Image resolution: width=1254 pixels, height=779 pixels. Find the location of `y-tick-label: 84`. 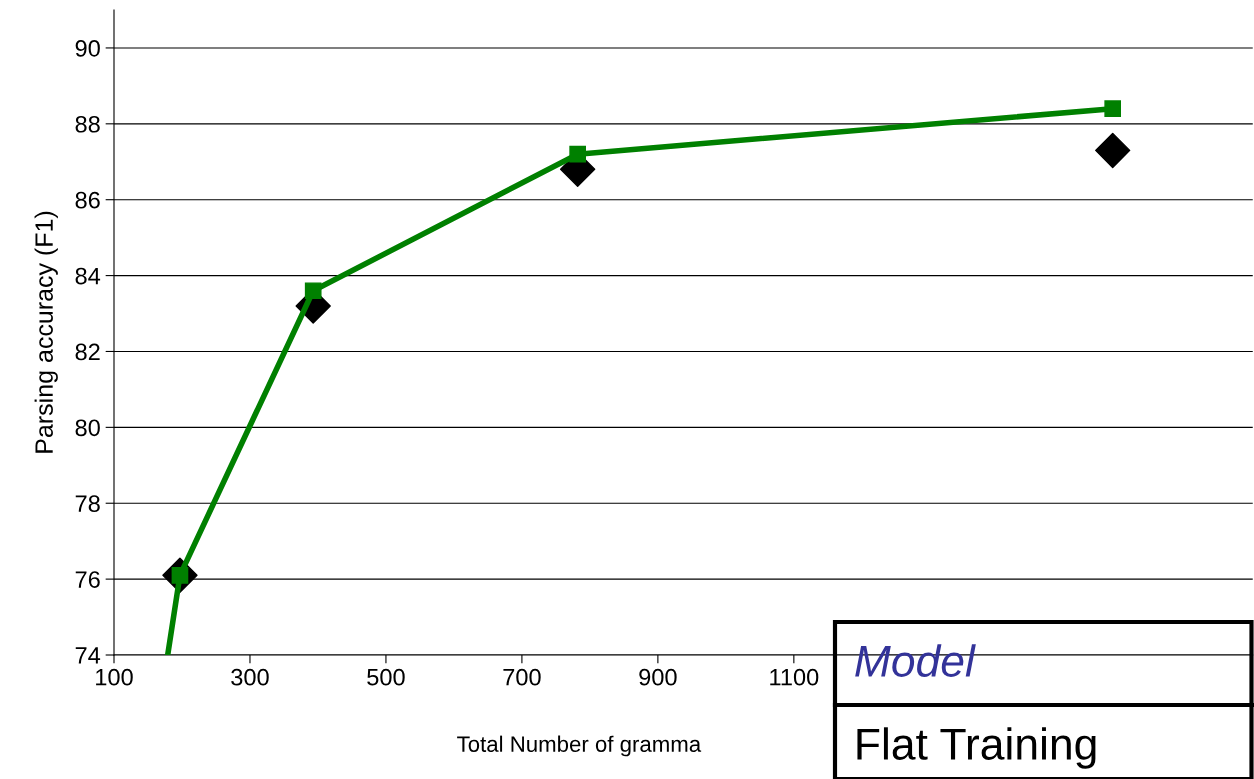

y-tick-label: 84 is located at coordinates (88, 276).